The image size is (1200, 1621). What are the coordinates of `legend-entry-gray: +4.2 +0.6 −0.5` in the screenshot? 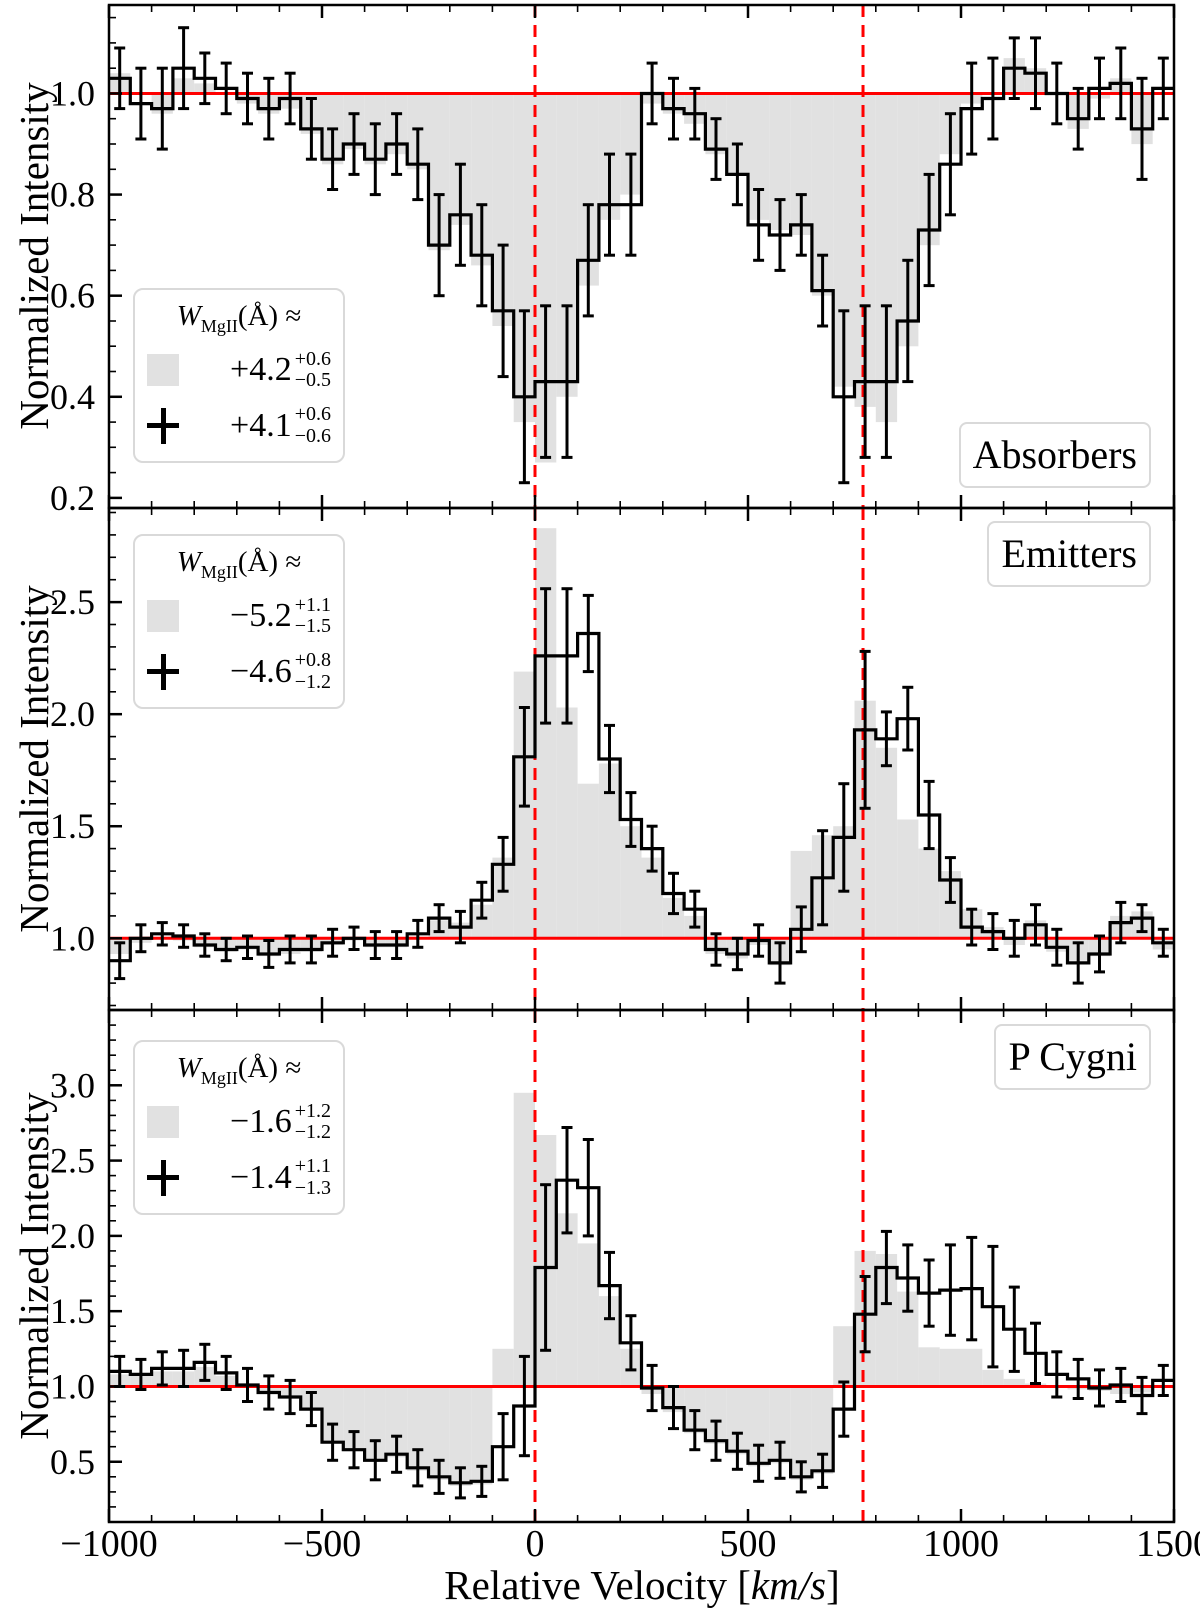 It's located at (239, 369).